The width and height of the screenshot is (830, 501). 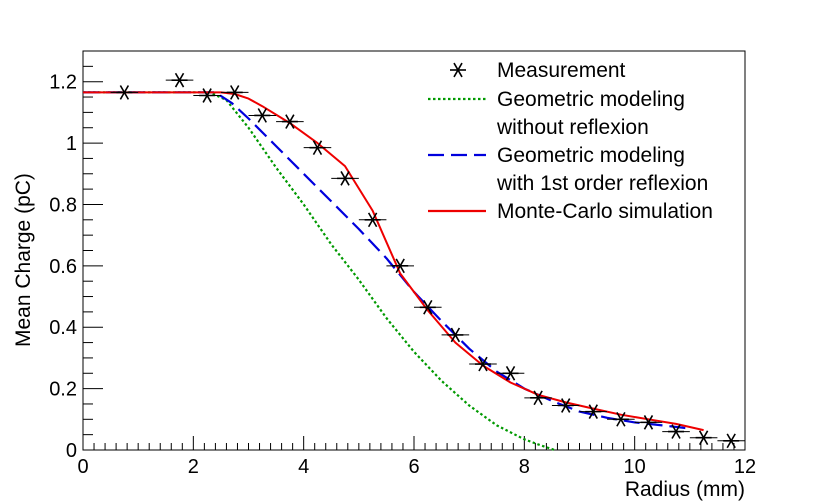 What do you see at coordinates (63, 83) in the screenshot?
I see `y-tick-label: 1.2` at bounding box center [63, 83].